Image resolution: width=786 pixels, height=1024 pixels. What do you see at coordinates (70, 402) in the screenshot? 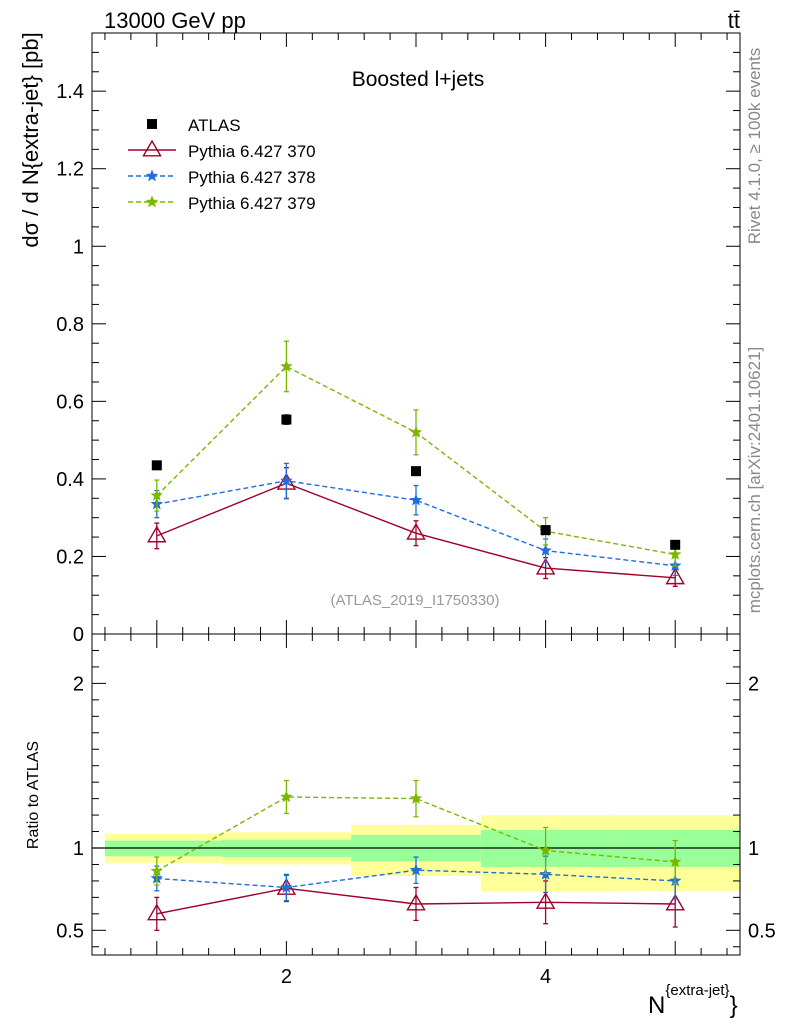
I see `main-ytick-label: 0.6` at bounding box center [70, 402].